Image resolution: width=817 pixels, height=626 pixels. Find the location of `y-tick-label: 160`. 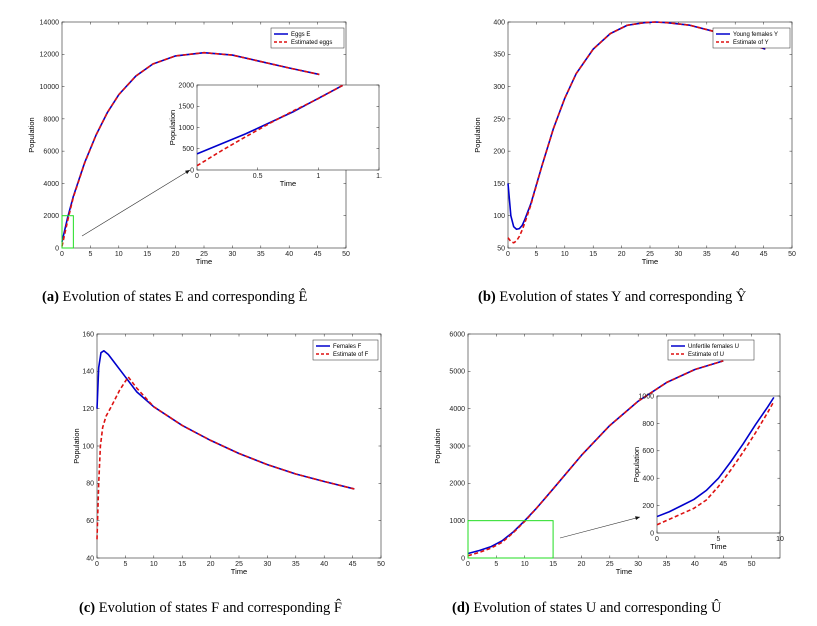

y-tick-label: 160 is located at coordinates (88, 334).